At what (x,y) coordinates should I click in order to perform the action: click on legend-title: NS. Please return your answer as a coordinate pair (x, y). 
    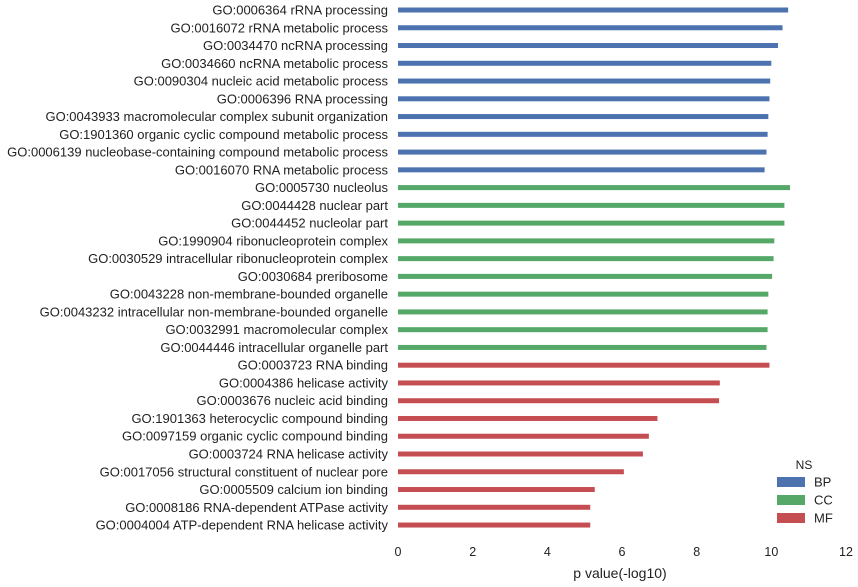
    Looking at the image, I should click on (804, 465).